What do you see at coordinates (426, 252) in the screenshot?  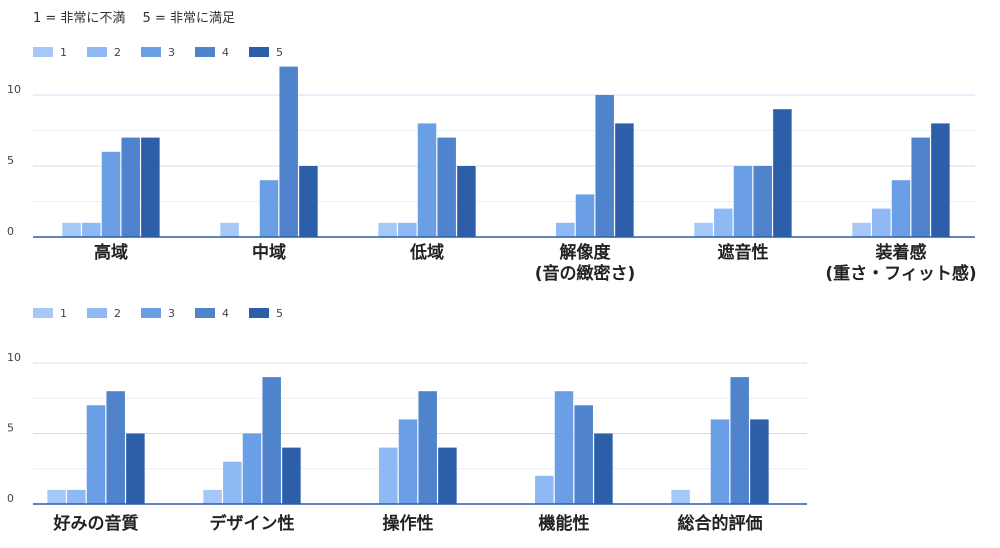 I see `category-label: 低域` at bounding box center [426, 252].